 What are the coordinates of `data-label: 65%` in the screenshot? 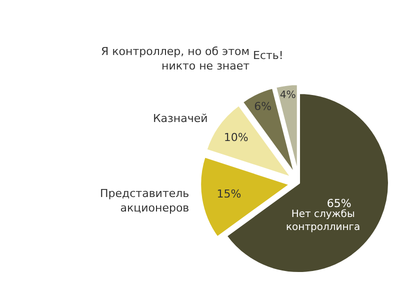 It's located at (339, 203).